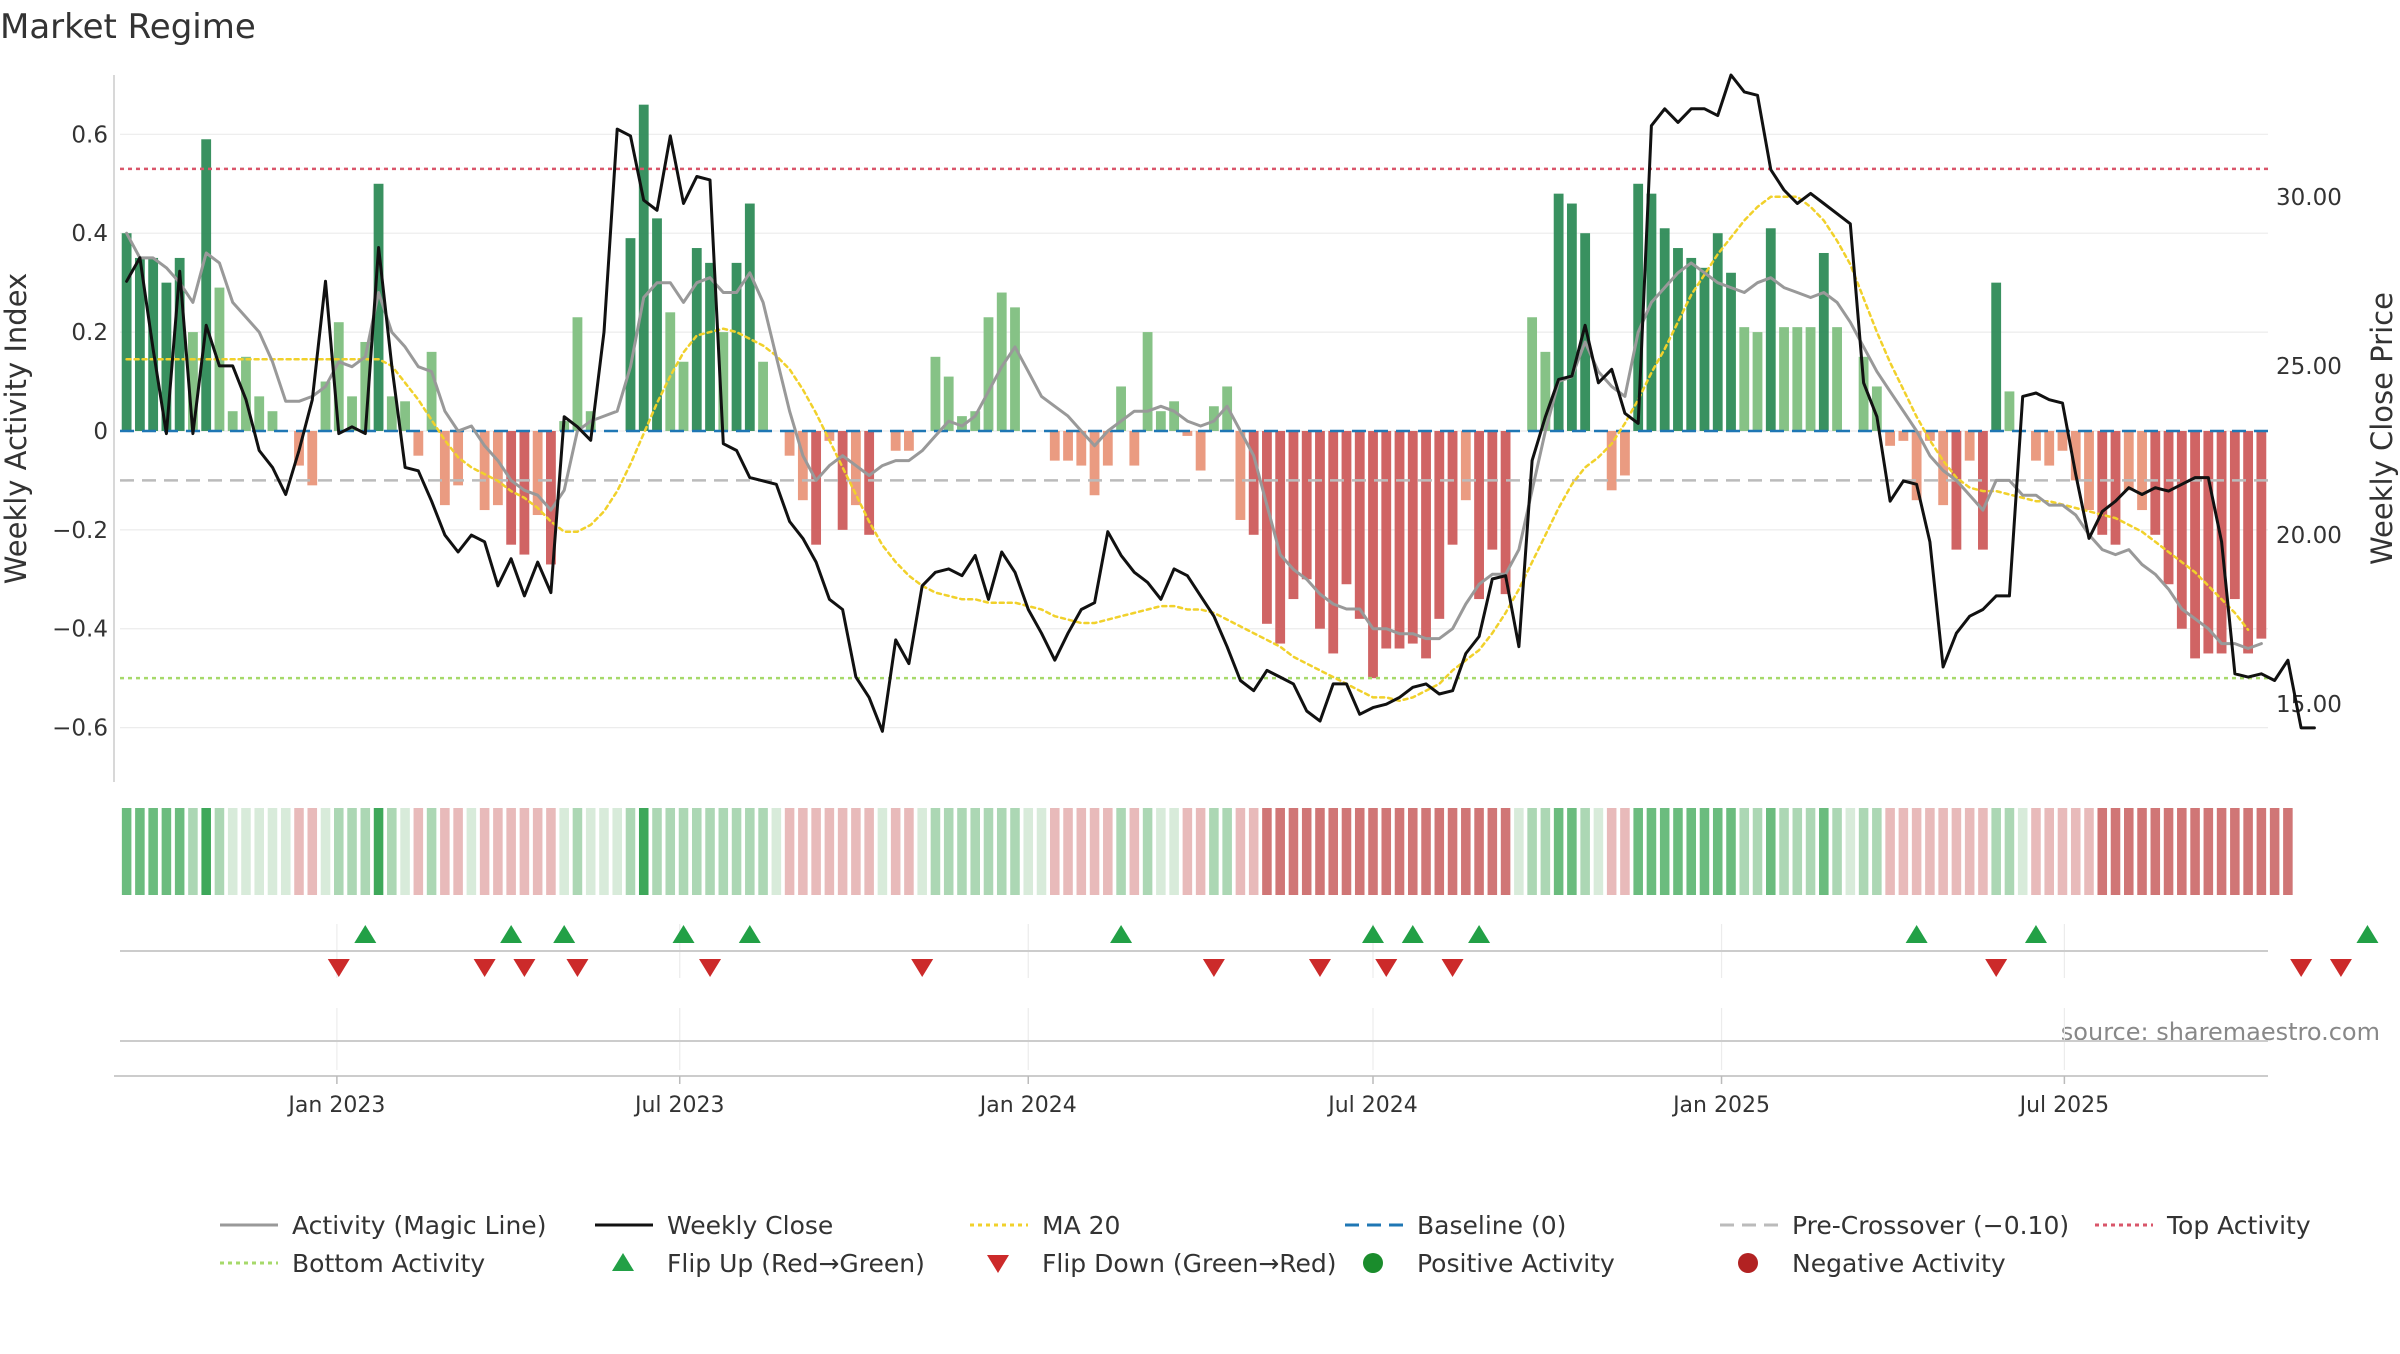 This screenshot has height=1354, width=2400. I want to click on legend-label: Negative Activity, so click(1899, 1263).